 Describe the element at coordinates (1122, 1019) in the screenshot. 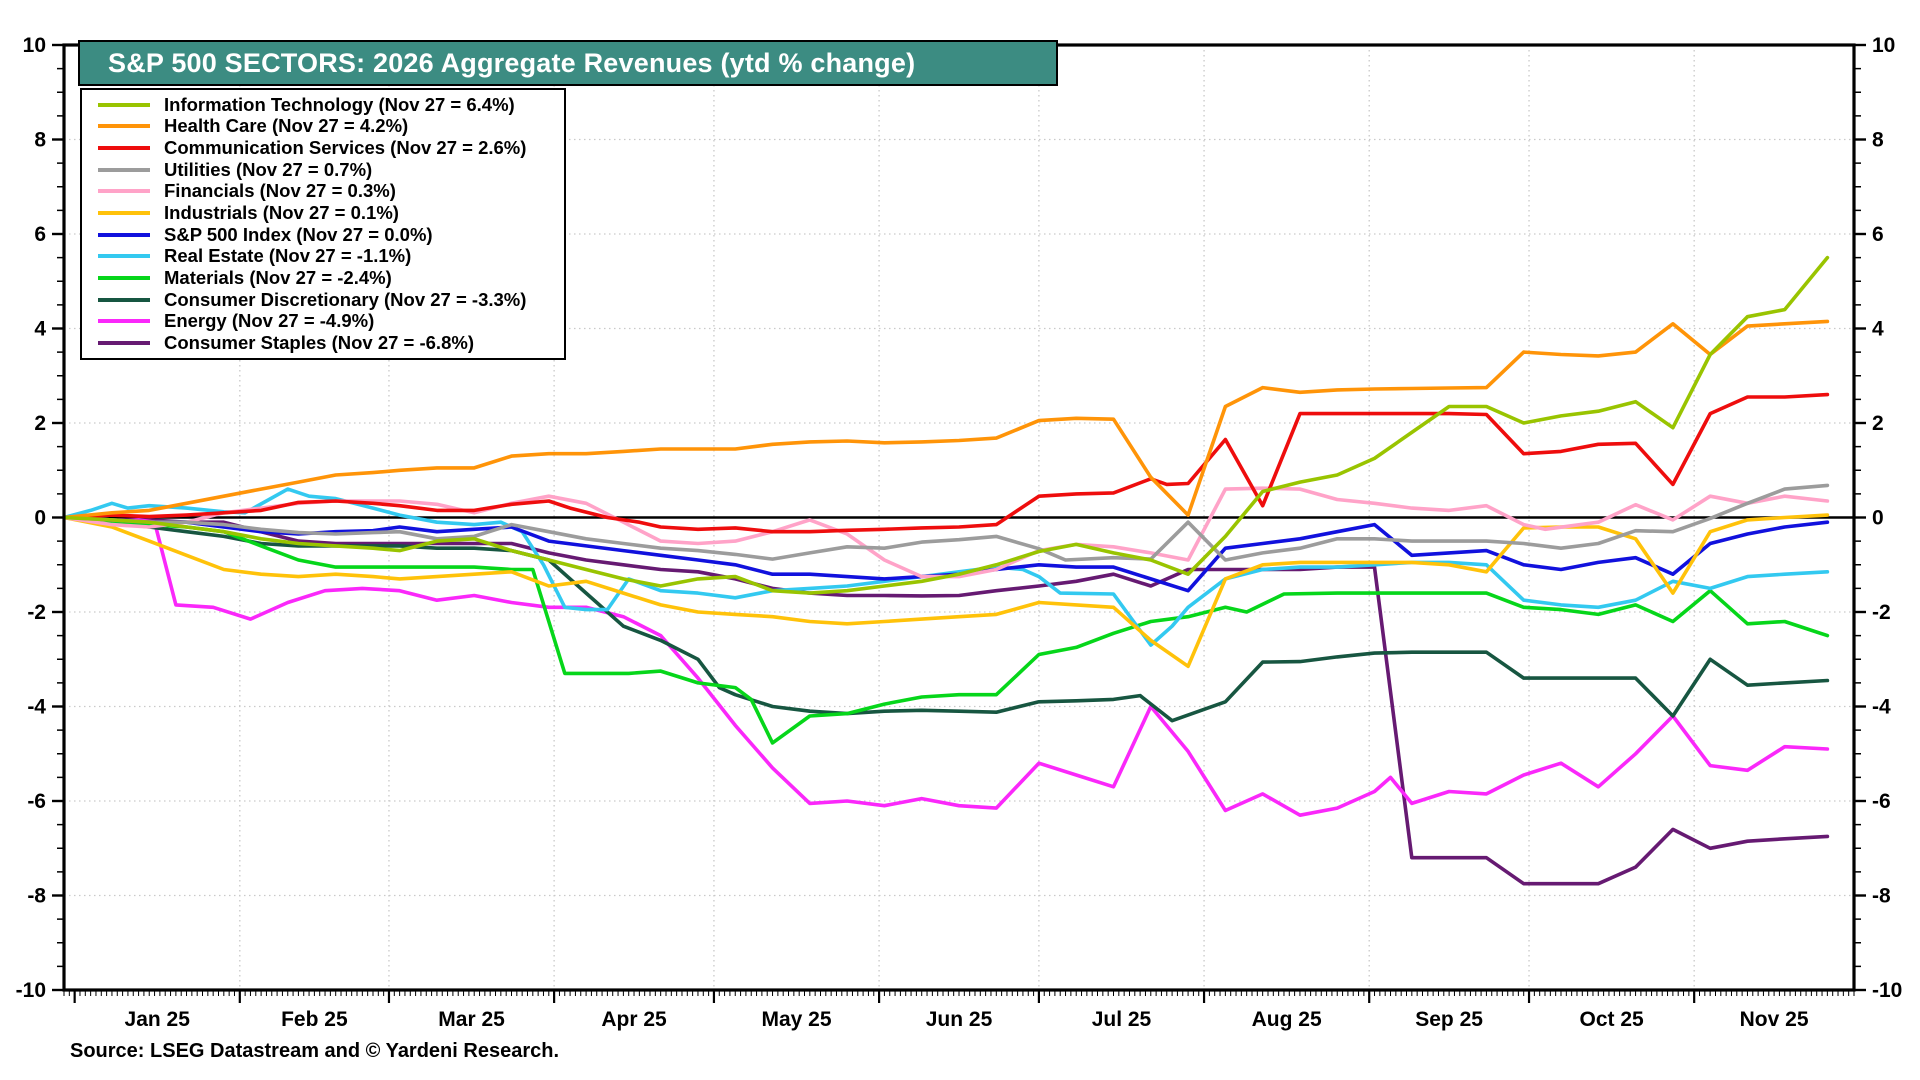

I see `x-axis-month-label: Jul 25` at that location.